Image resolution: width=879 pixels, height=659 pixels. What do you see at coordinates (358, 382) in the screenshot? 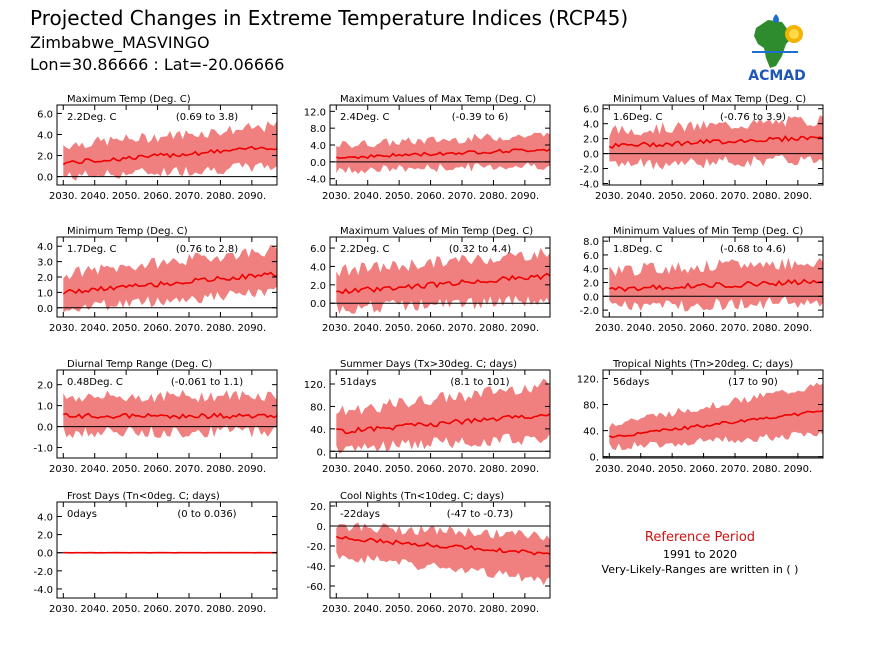
I see `chart-value-annotation: 51days` at bounding box center [358, 382].